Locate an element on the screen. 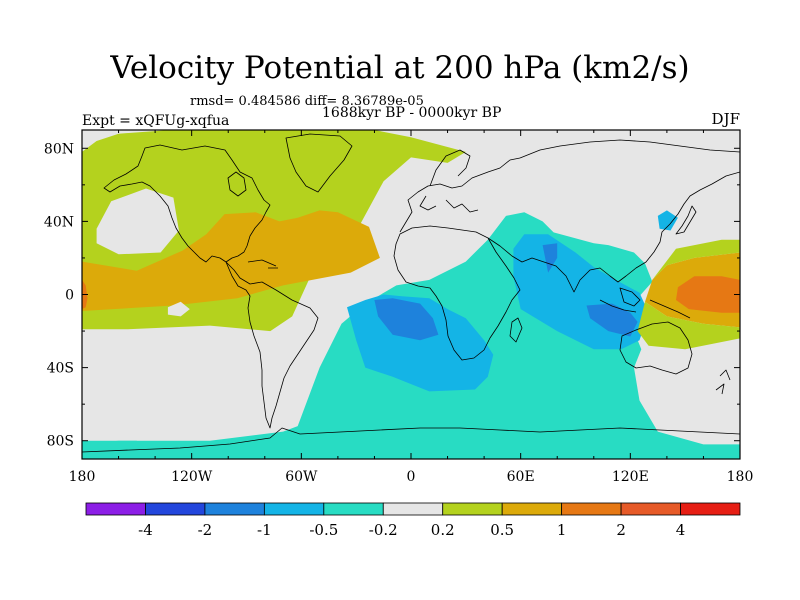 This screenshot has height=600, width=800. y-tick-label: 80N is located at coordinates (59, 149).